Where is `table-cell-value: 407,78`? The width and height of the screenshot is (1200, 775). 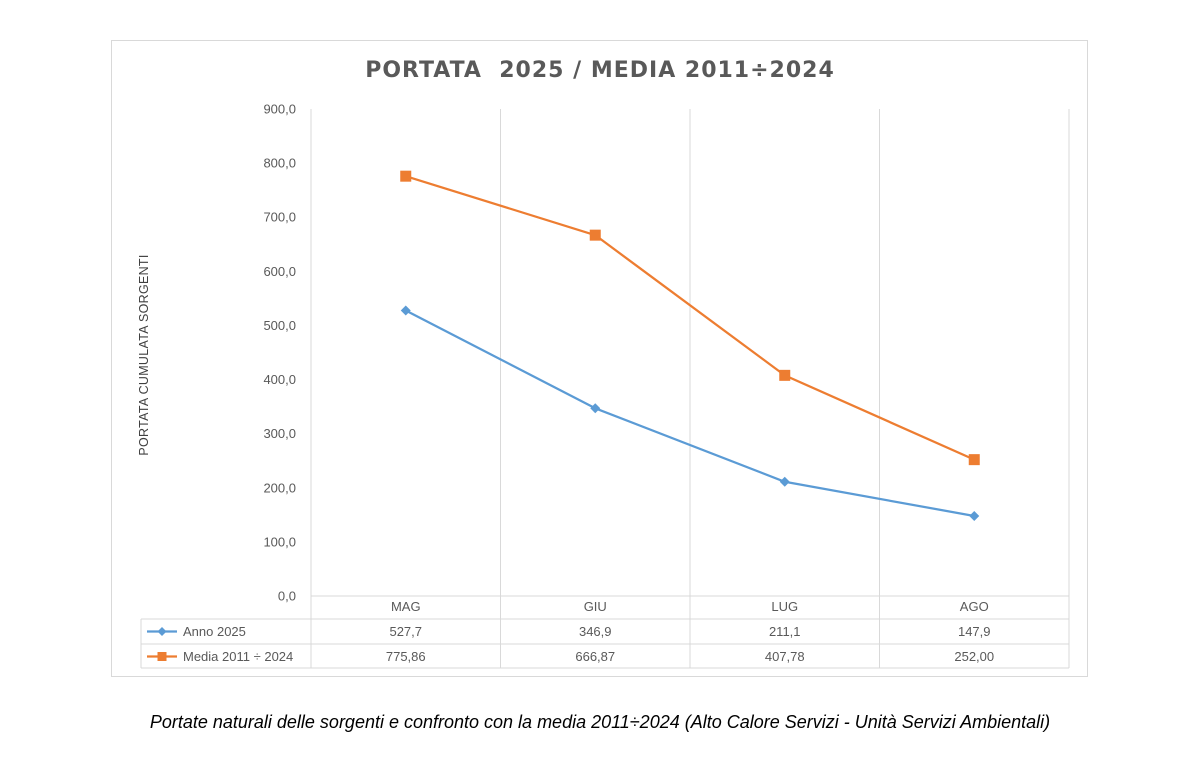 table-cell-value: 407,78 is located at coordinates (785, 656).